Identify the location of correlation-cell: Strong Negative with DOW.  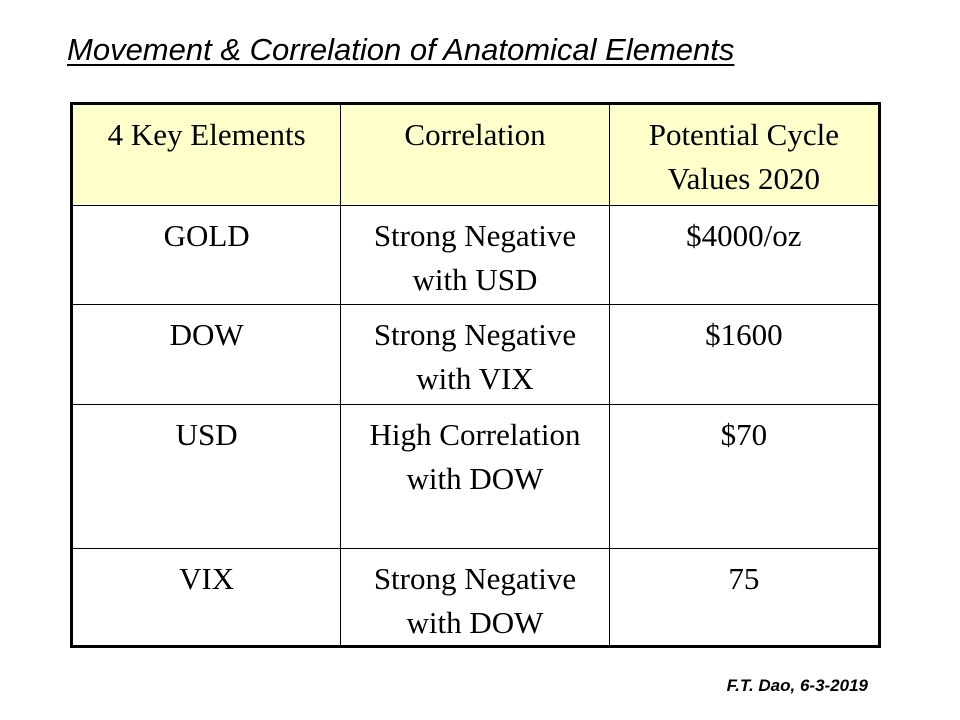
(475, 597).